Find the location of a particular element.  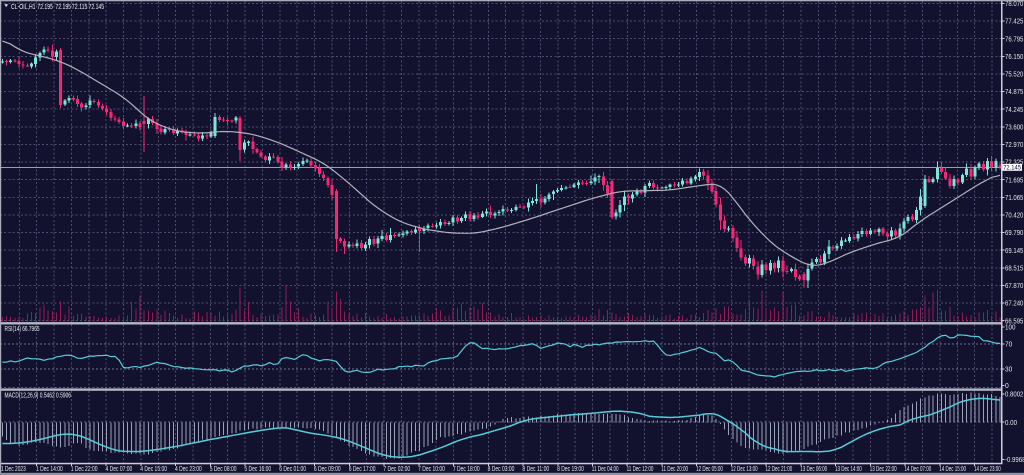

svg-text: 8 Dec 11:00 is located at coordinates (535, 469).